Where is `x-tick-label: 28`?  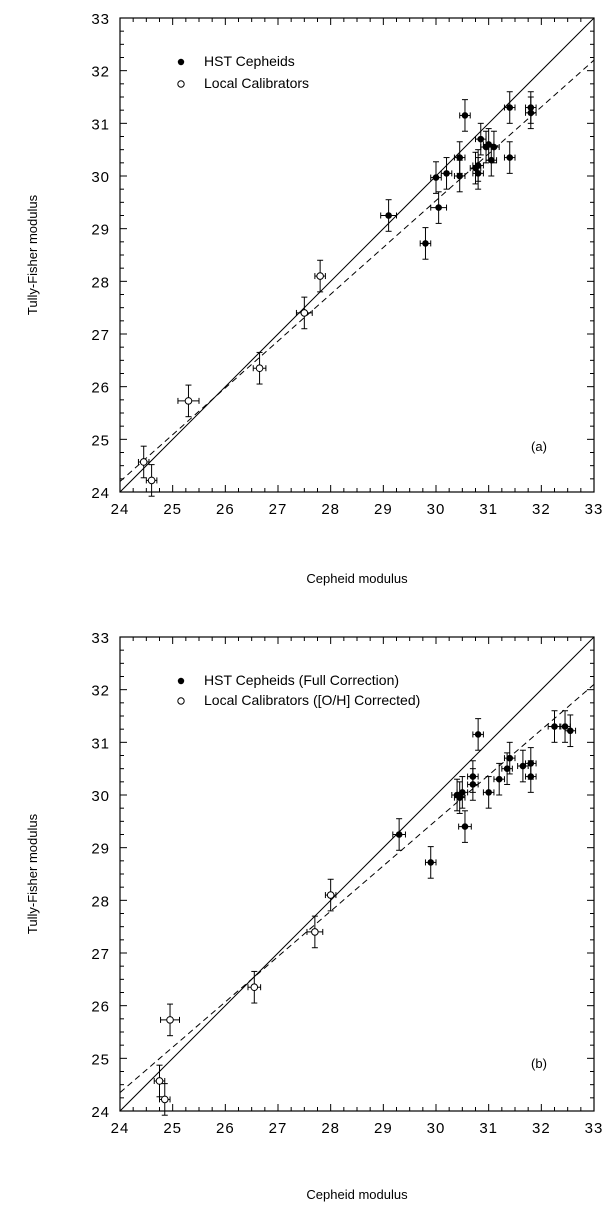
x-tick-label: 28 is located at coordinates (330, 1128).